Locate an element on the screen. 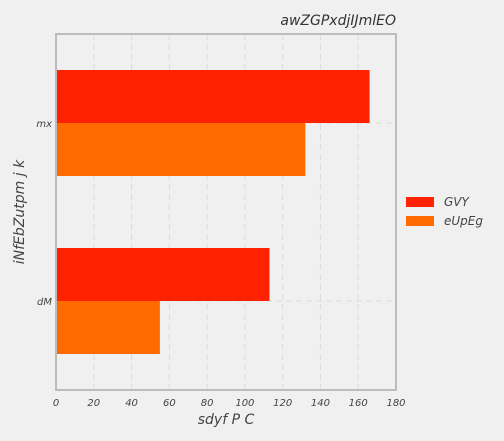 This screenshot has height=441, width=504. bar-eupeg-mx is located at coordinates (181, 149).